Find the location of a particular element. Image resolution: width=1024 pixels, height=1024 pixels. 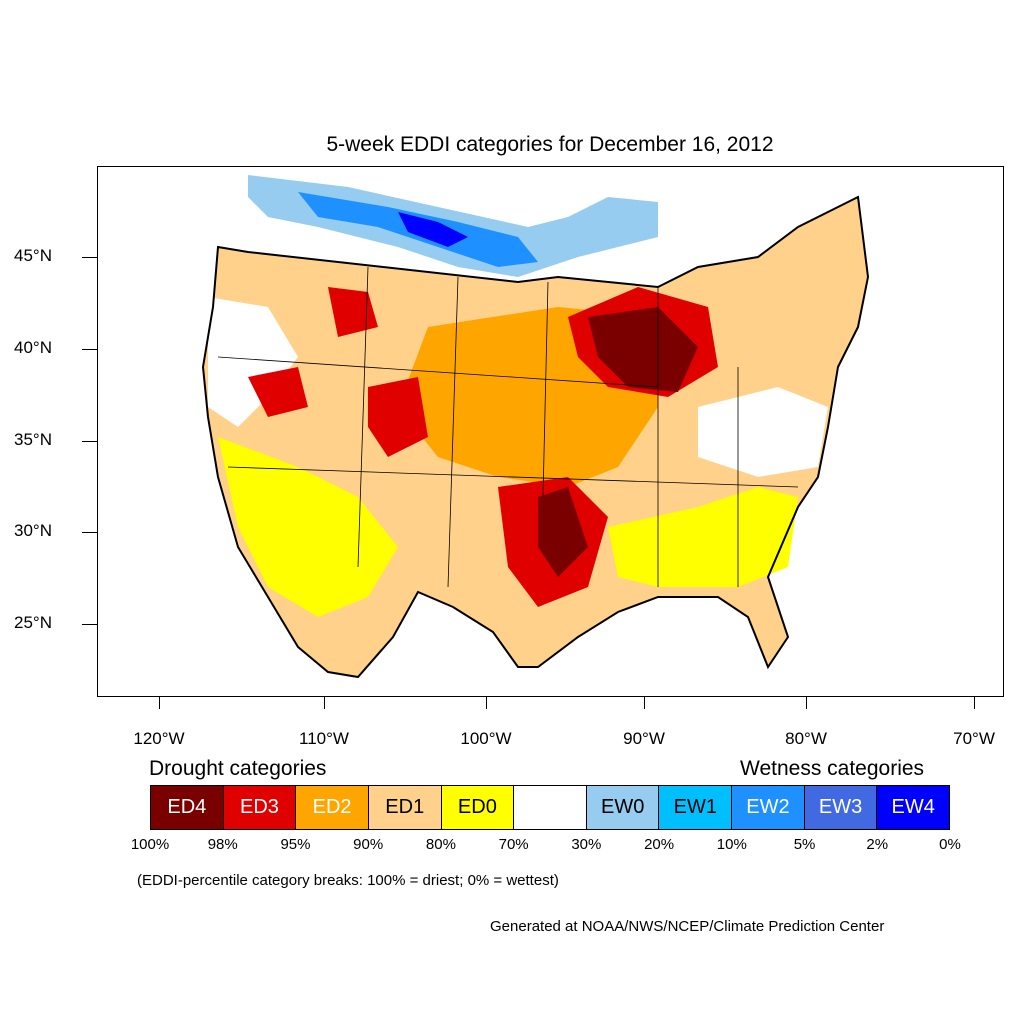

lon-label-110: 110°W is located at coordinates (324, 738).